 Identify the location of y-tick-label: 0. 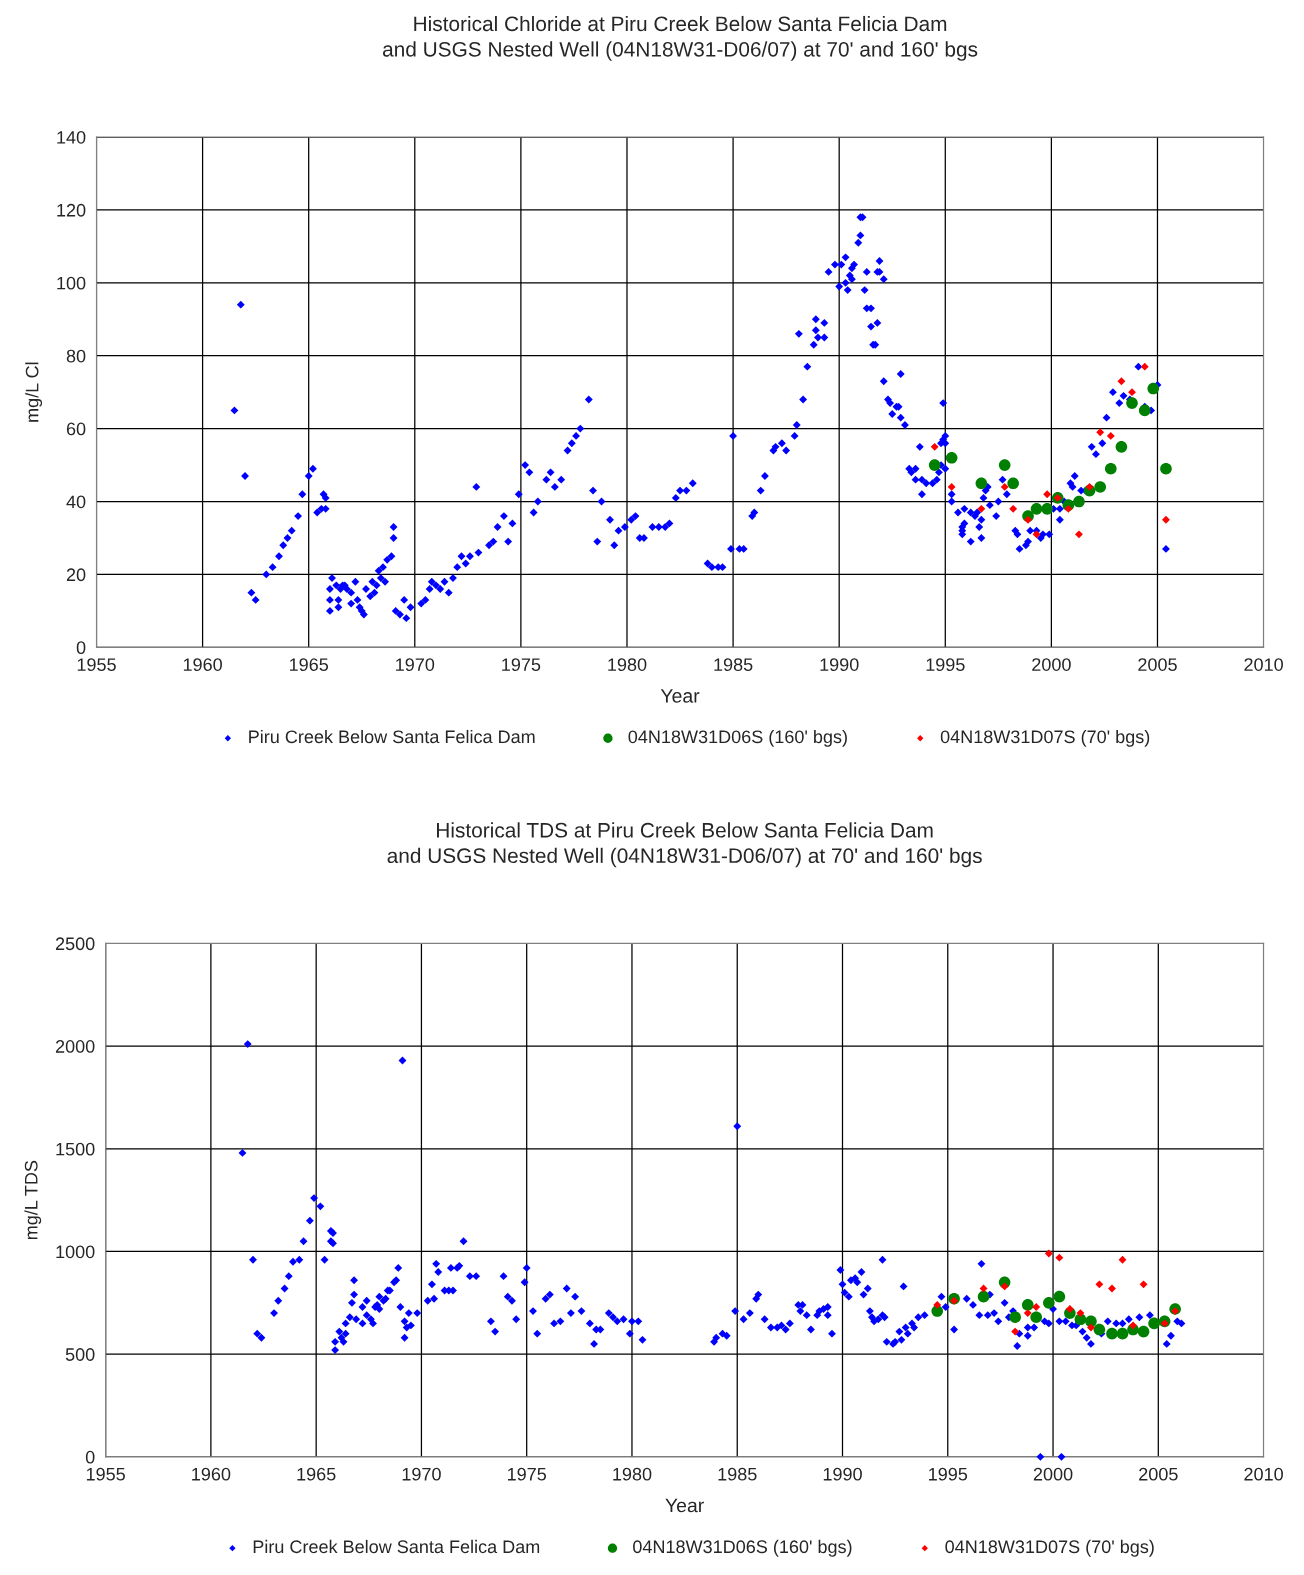
(90, 1457).